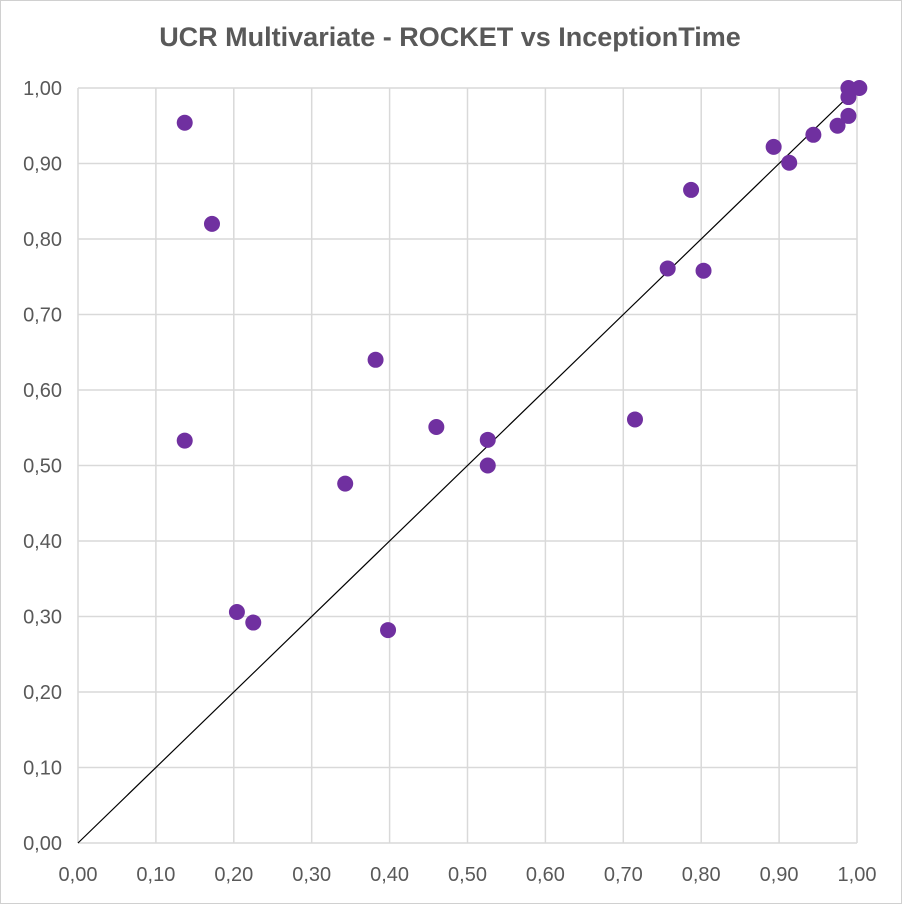 This screenshot has height=904, width=902. I want to click on x-tick-label: 0,30, so click(311, 875).